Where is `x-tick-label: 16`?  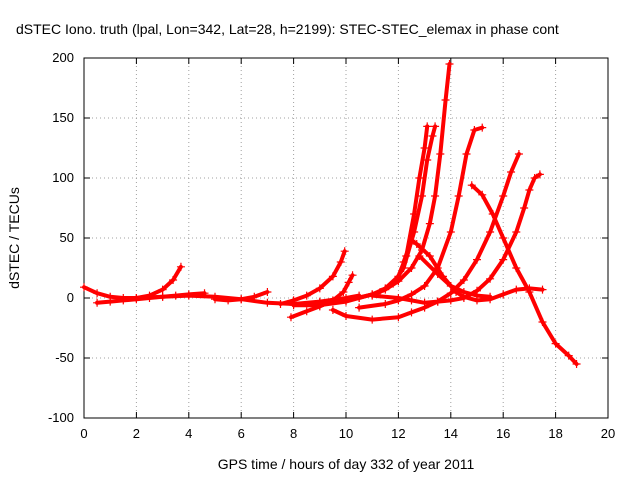
x-tick-label: 16 is located at coordinates (503, 433).